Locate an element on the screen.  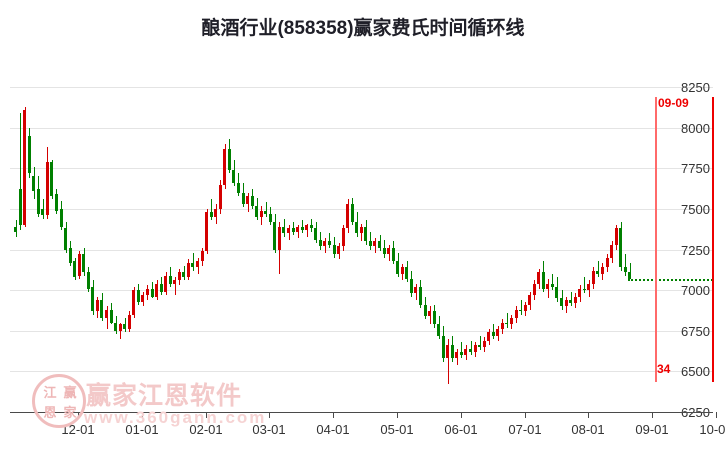
x-axis-tick-label: 09-01 is located at coordinates (652, 429).